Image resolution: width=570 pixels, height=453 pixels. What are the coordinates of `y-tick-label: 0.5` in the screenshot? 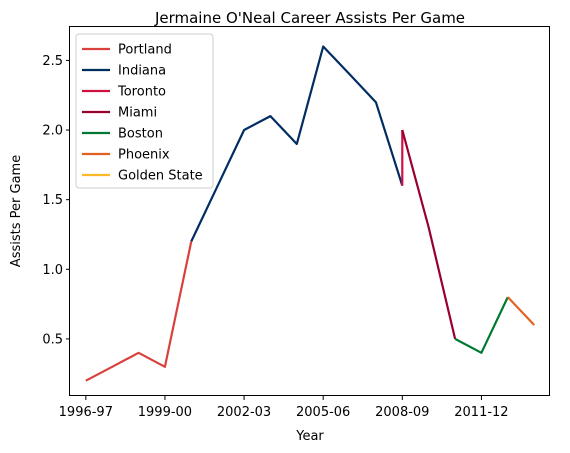 It's located at (52, 339).